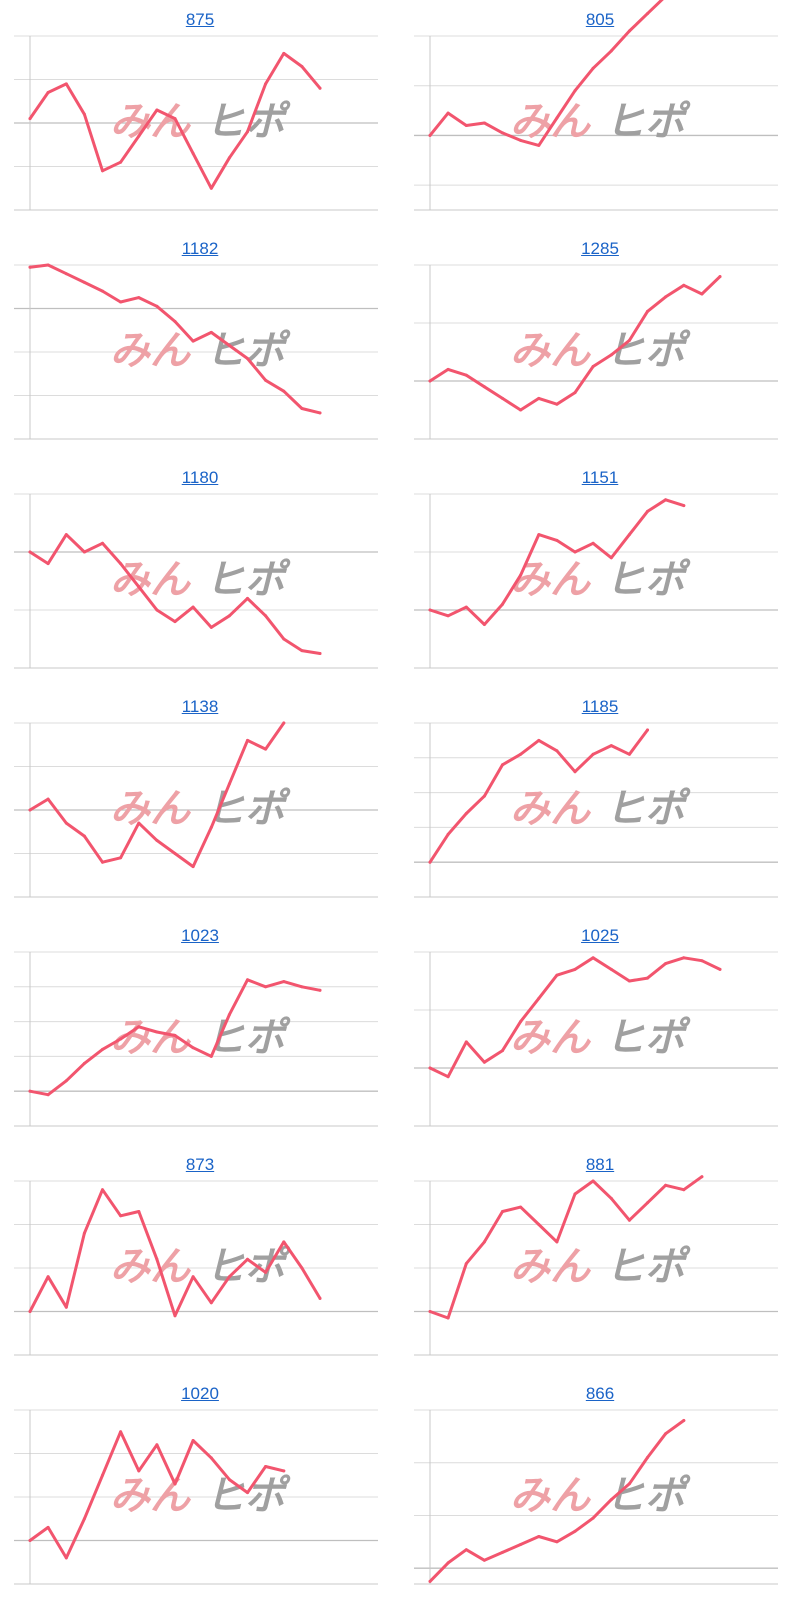  Describe the element at coordinates (200, 935) in the screenshot. I see `chart-title-link: 1023` at that location.